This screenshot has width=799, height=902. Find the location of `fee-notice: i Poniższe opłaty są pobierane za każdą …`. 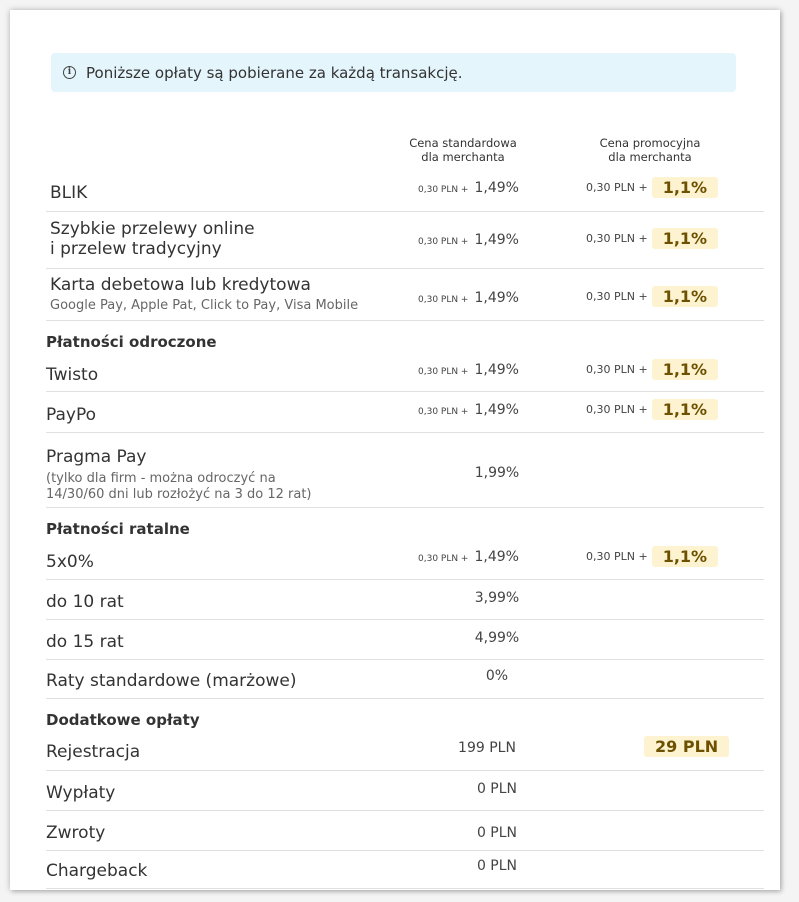

fee-notice: i Poniższe opłaty są pobierane za każdą … is located at coordinates (393, 72).